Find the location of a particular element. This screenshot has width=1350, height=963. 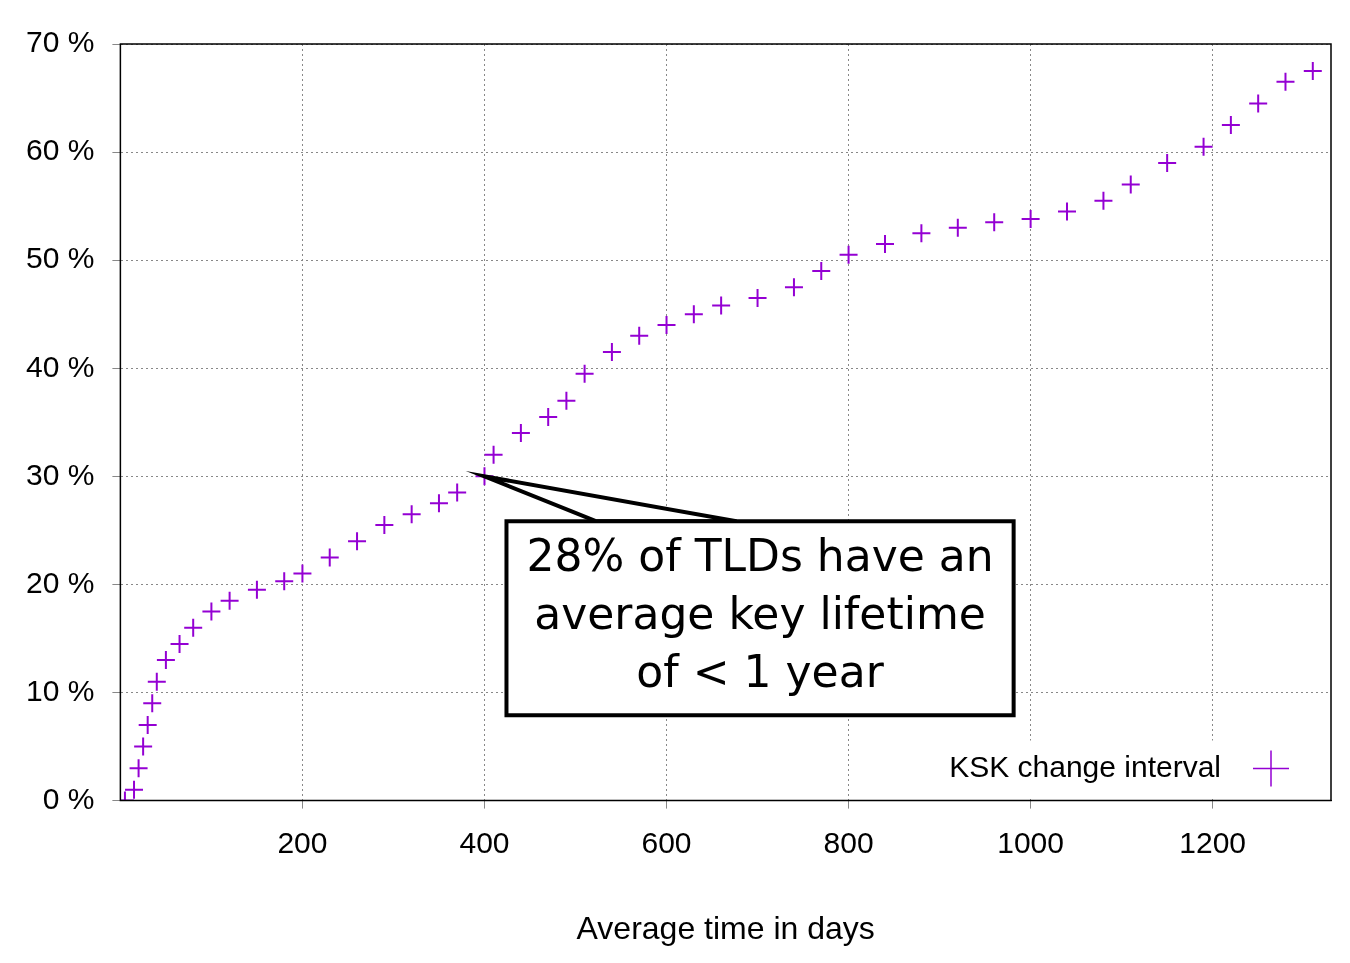

y-tick-label: 50 % is located at coordinates (60, 258).